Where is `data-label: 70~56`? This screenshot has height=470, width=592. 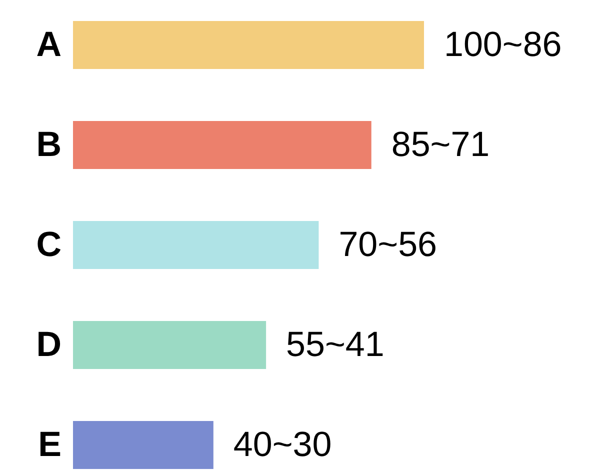
data-label: 70~56 is located at coordinates (388, 244).